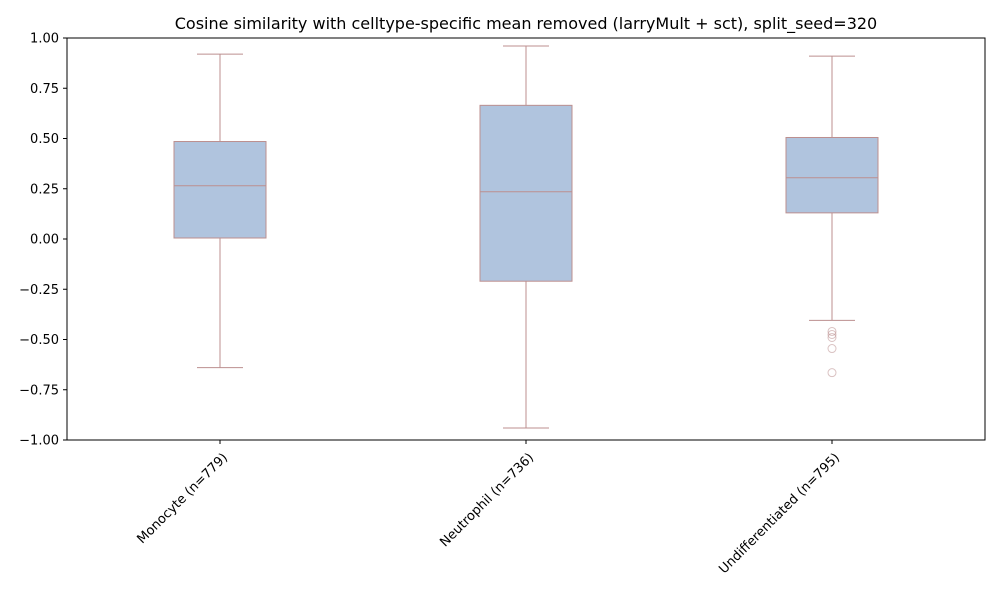 This screenshot has width=1000, height=604. I want to click on x-tick-label: Neutrophil (n=736), so click(487, 500).